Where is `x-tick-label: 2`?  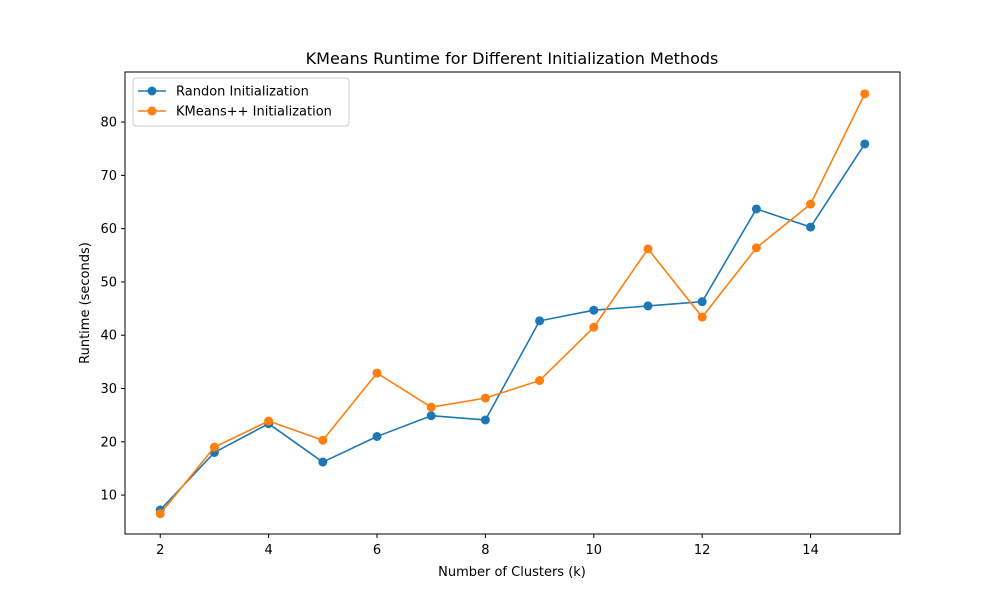
x-tick-label: 2 is located at coordinates (160, 550).